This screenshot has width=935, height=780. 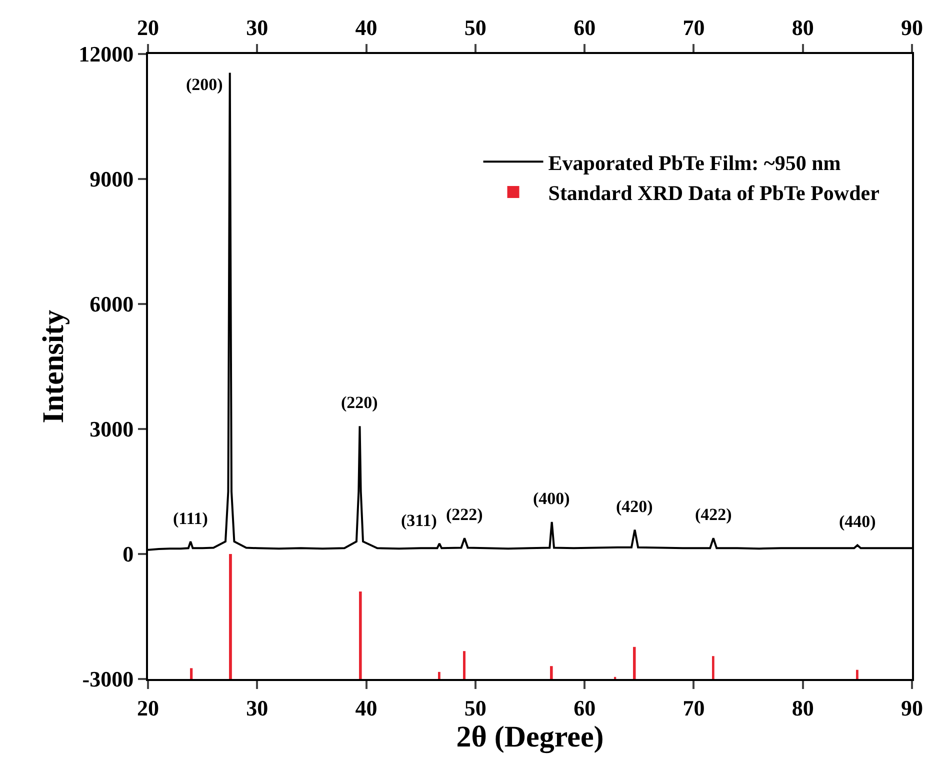 I want to click on annotation: (200), so click(x=204, y=84).